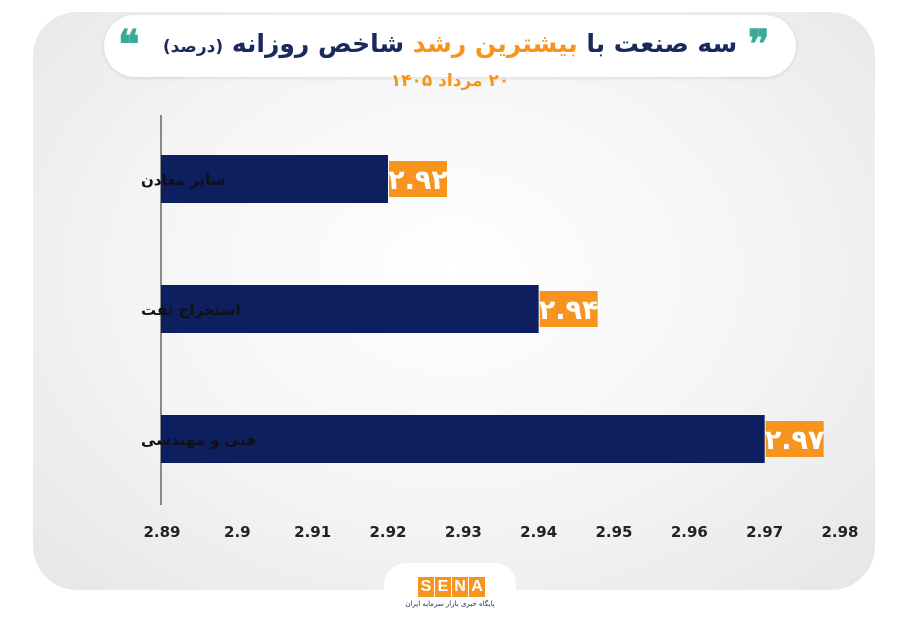 This screenshot has height=623, width=900. I want to click on x-tick-label: 2.89, so click(161, 532).